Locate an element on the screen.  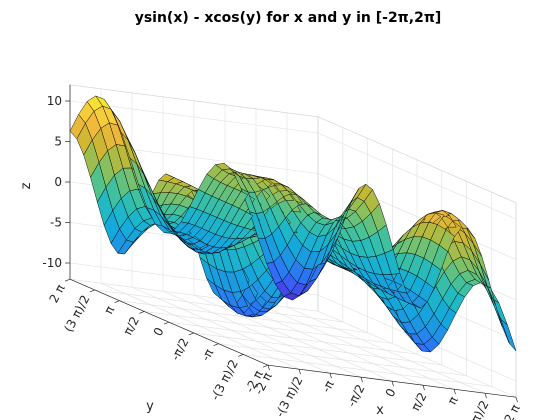
x-tick-label: -(3 π)/2 is located at coordinates (289, 396).